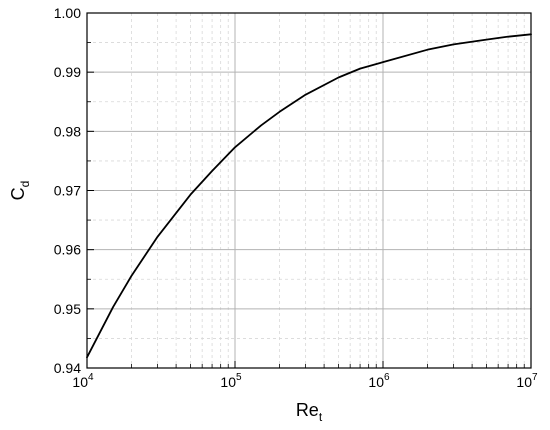 The width and height of the screenshot is (550, 430). Describe the element at coordinates (25, 184) in the screenshot. I see `y-axis-label-sub: d` at that location.